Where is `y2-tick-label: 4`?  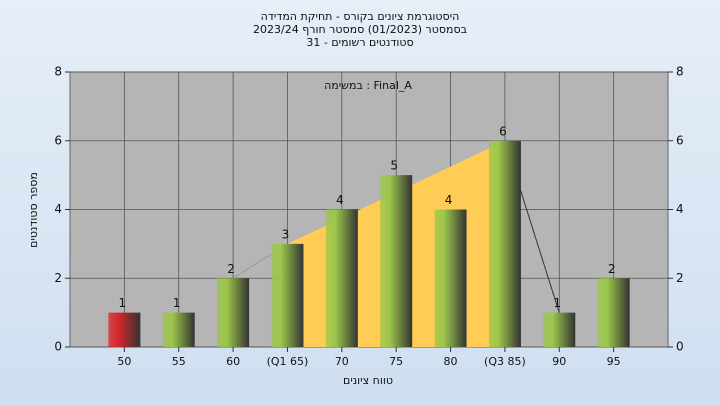 y2-tick-label: 4 is located at coordinates (680, 209).